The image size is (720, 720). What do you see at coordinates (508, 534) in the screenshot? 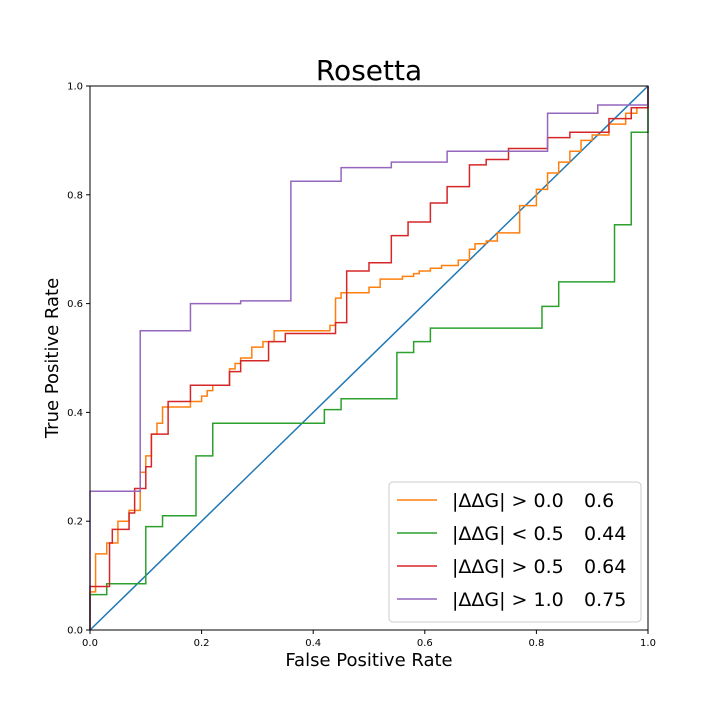
I see `legend-entry-label: |ΔΔG| < 0.5` at bounding box center [508, 534].